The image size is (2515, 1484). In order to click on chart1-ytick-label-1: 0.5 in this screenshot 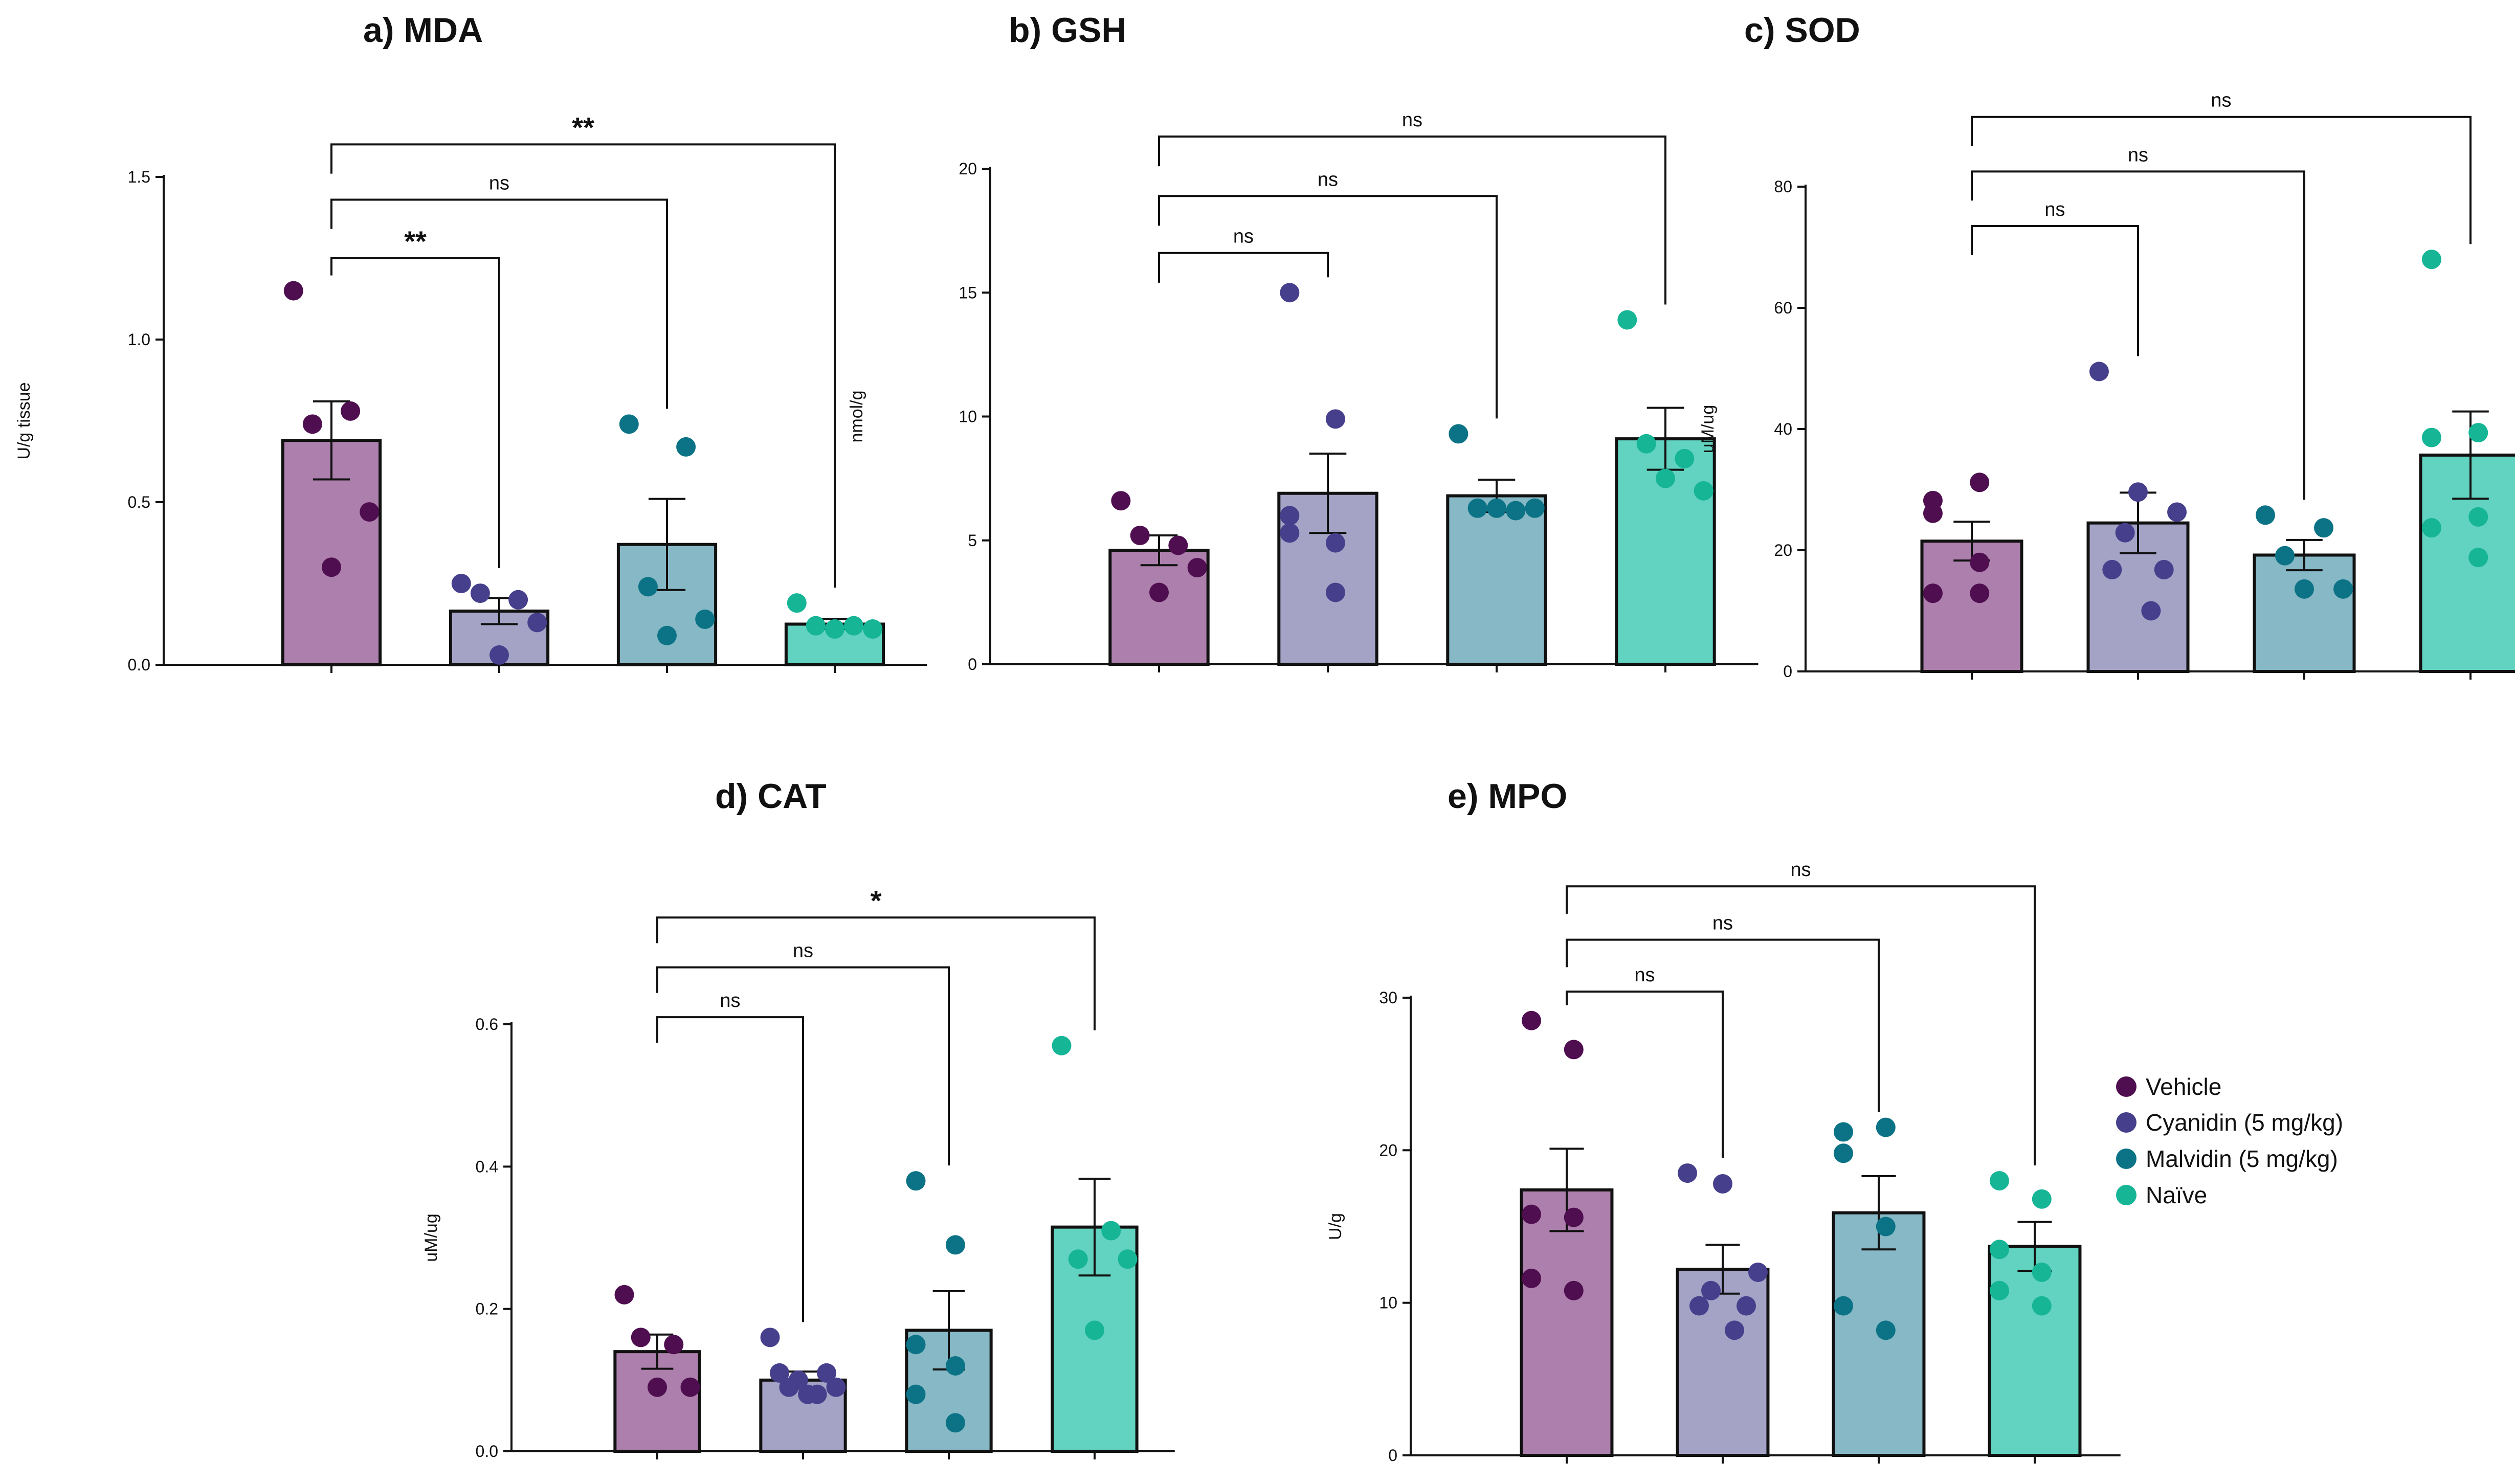, I will do `click(139, 502)`.